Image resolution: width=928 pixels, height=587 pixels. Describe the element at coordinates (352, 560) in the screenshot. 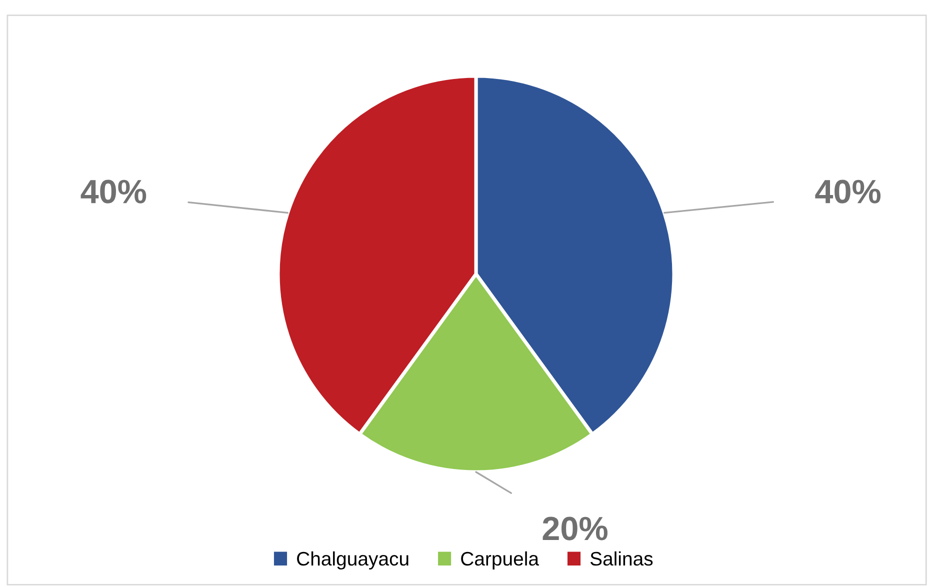

I see `legend-label: Chalguayacu` at that location.